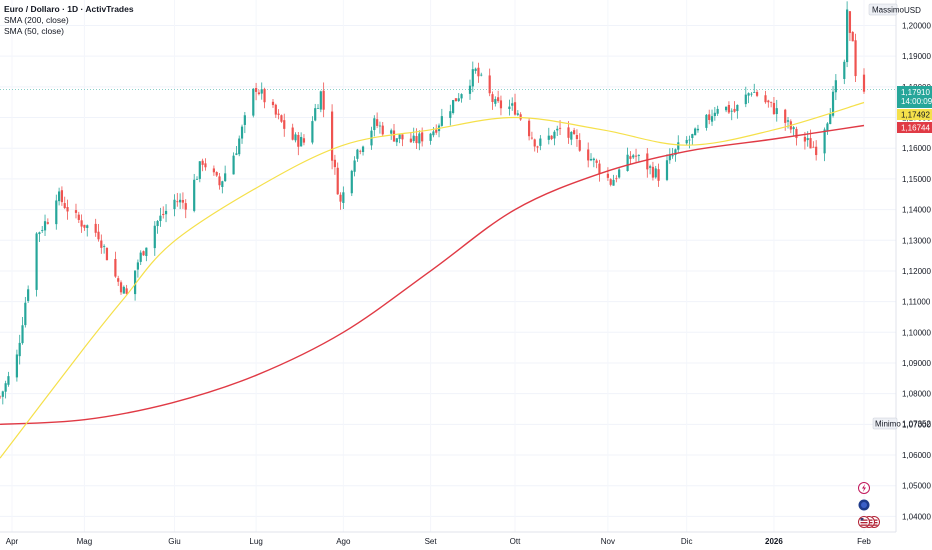 This screenshot has width=932, height=550. Describe the element at coordinates (864, 488) in the screenshot. I see `dividend-lightning-icon` at that location.